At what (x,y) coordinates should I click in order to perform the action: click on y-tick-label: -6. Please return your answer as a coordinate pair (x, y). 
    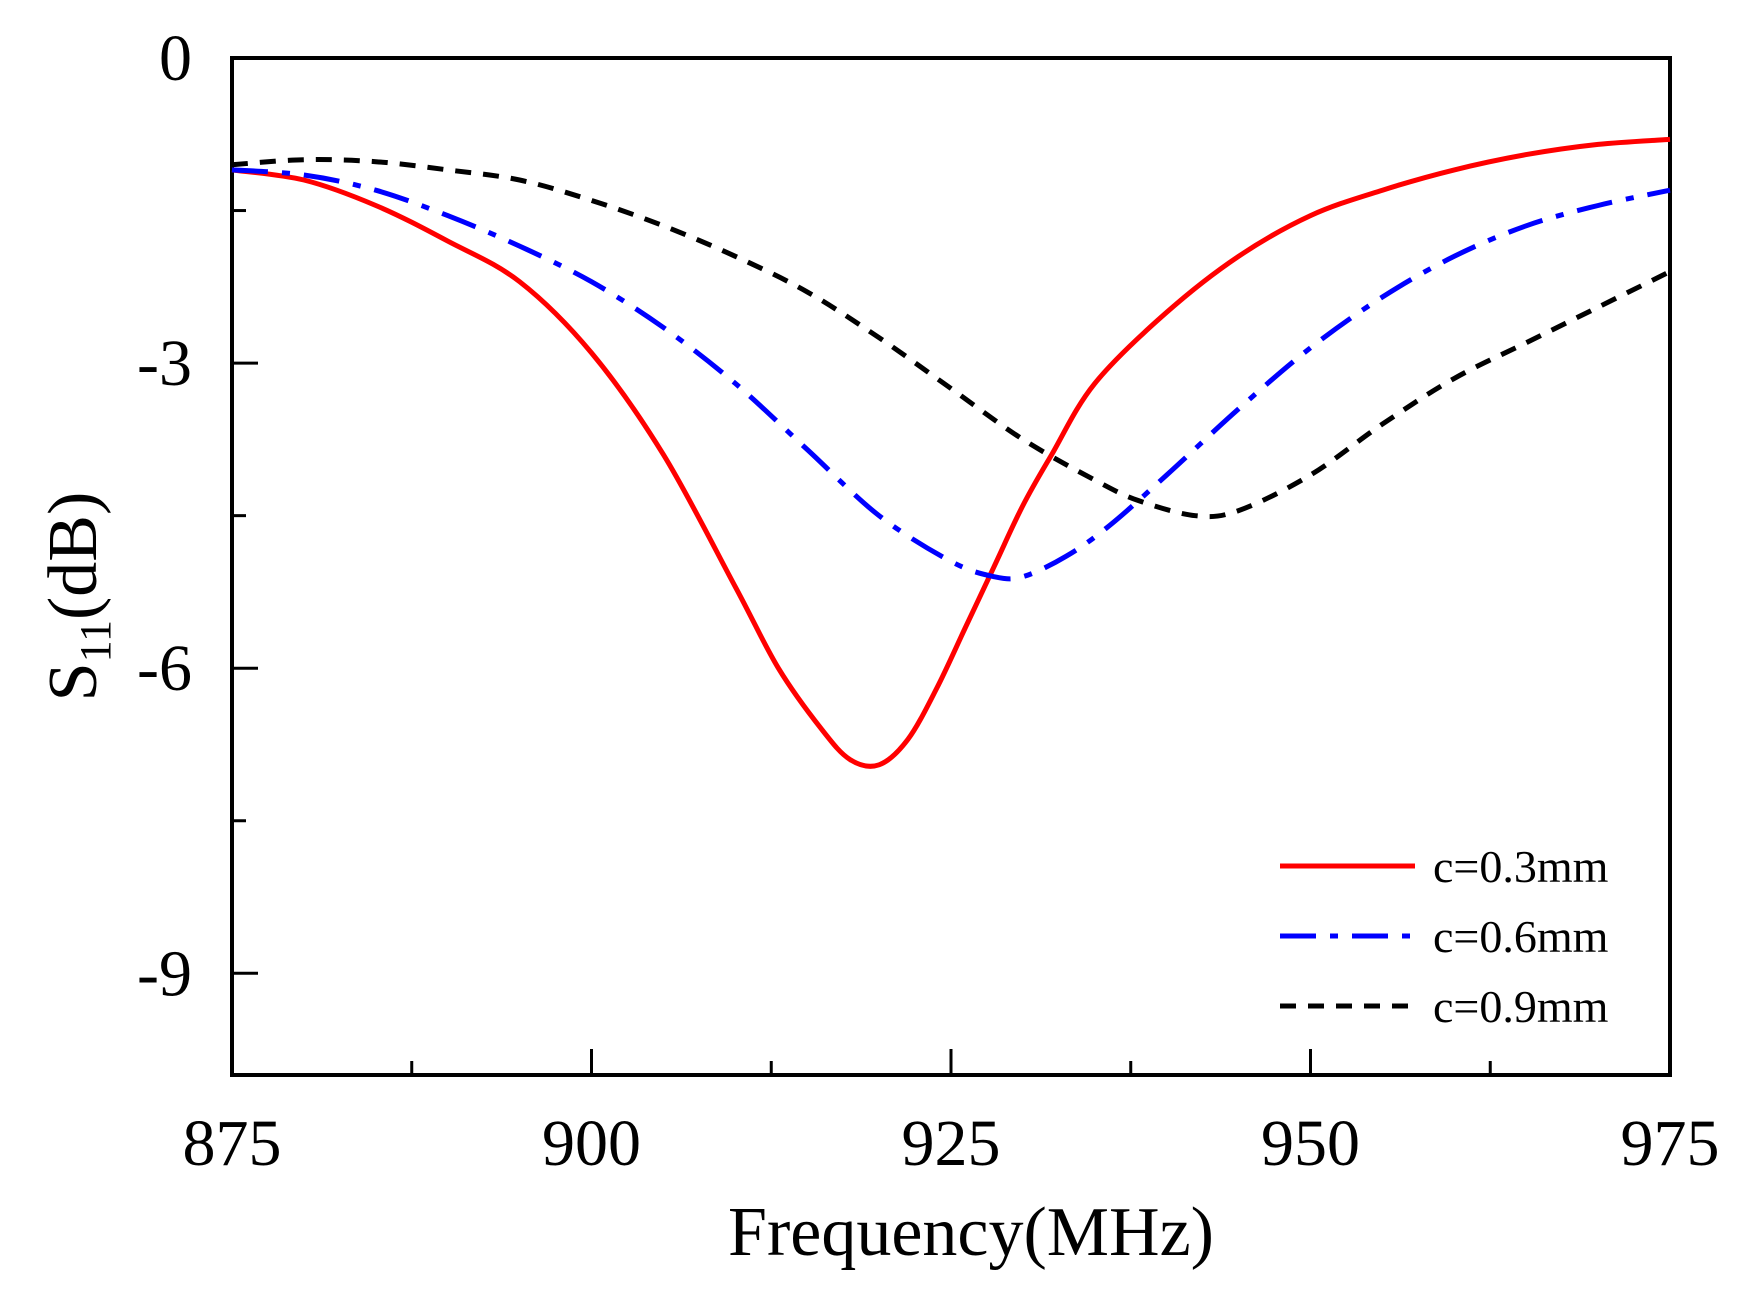
    Looking at the image, I should click on (164, 668).